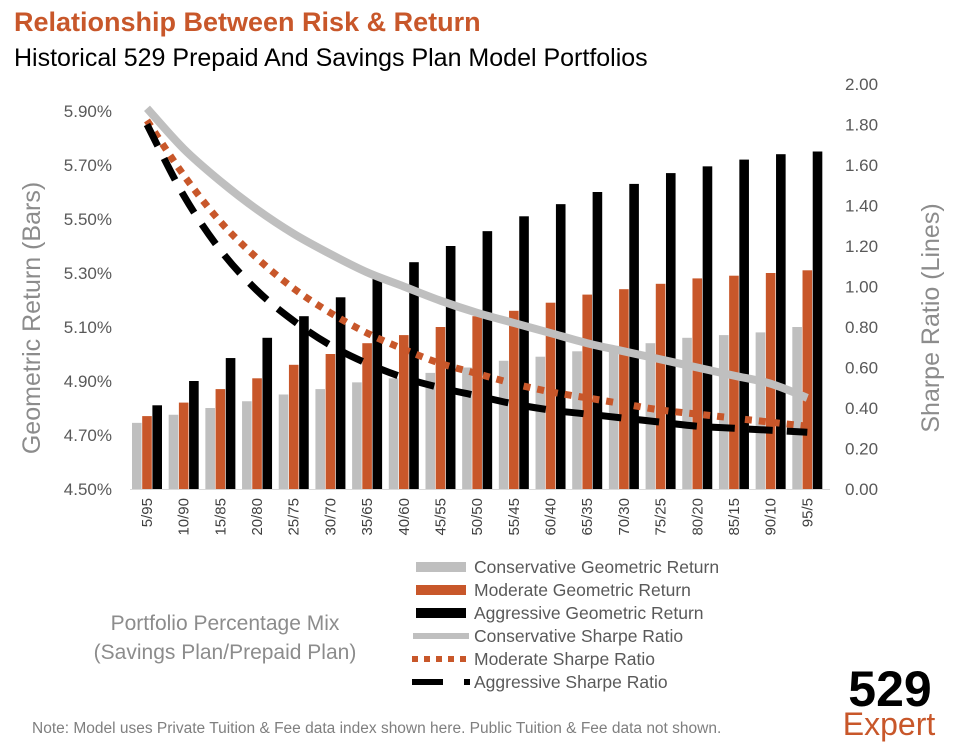  Describe the element at coordinates (734, 517) in the screenshot. I see `x-tick-label: 85/15` at that location.